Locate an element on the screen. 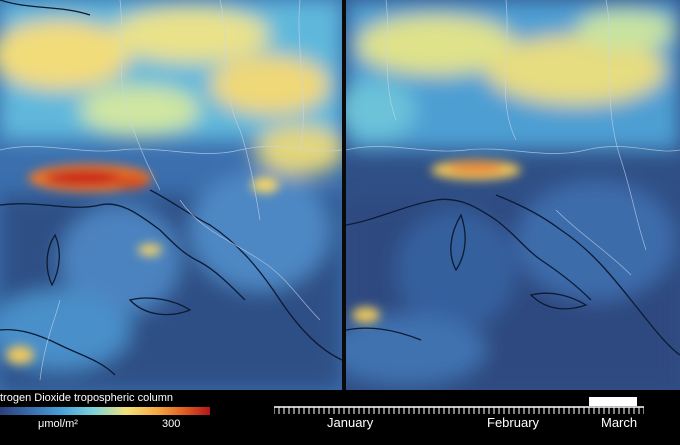 The image size is (680, 445). month-label-january: January is located at coordinates (350, 422).